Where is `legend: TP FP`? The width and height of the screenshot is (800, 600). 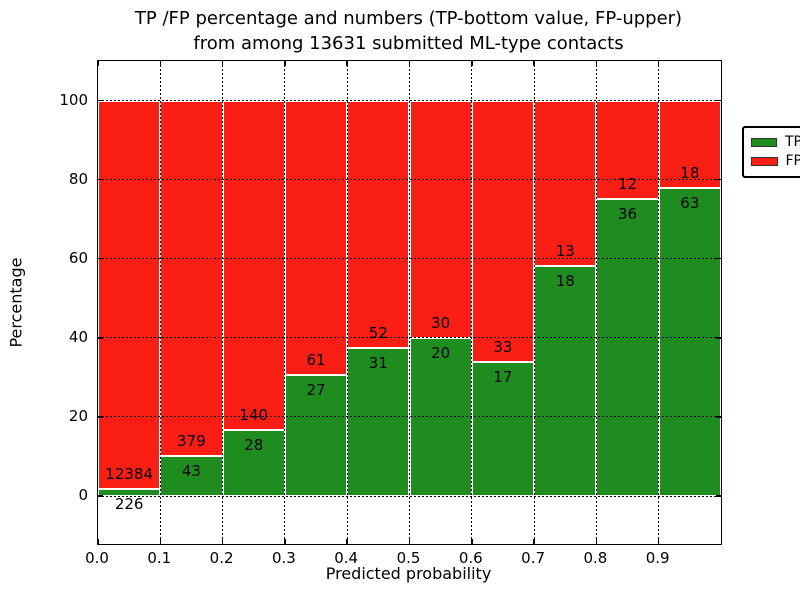
legend: TP FP is located at coordinates (771, 152).